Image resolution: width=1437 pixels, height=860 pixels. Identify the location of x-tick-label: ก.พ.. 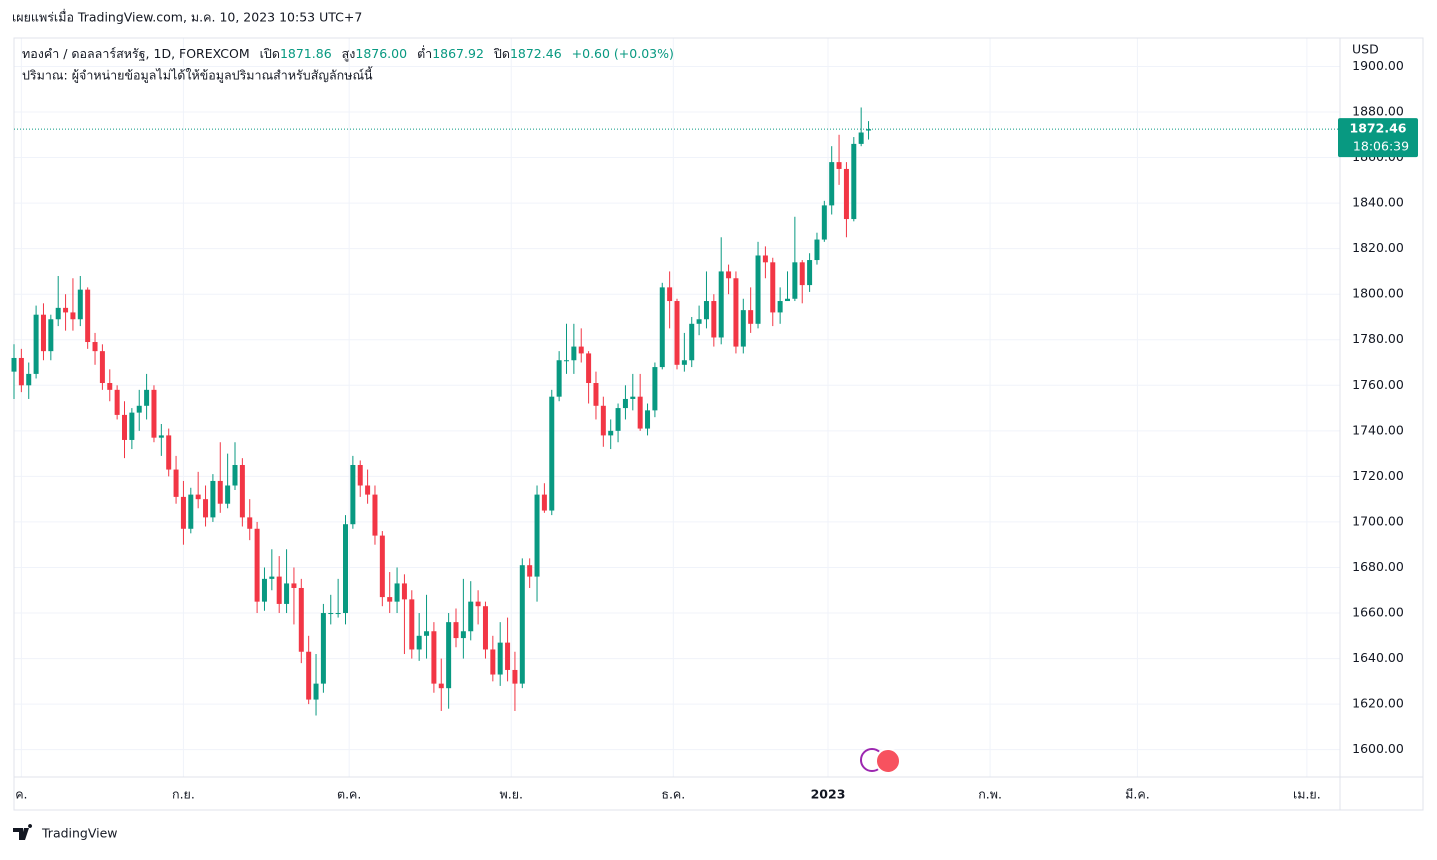
(990, 794).